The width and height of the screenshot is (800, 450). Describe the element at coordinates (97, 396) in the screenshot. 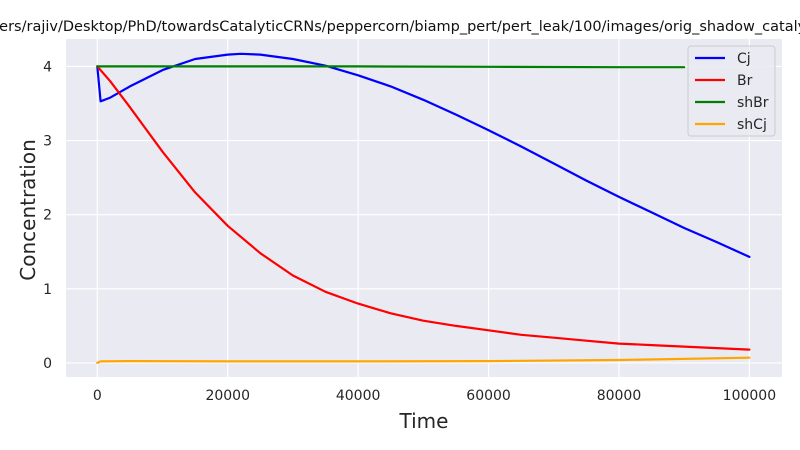

I see `x-tick-label: 0` at that location.